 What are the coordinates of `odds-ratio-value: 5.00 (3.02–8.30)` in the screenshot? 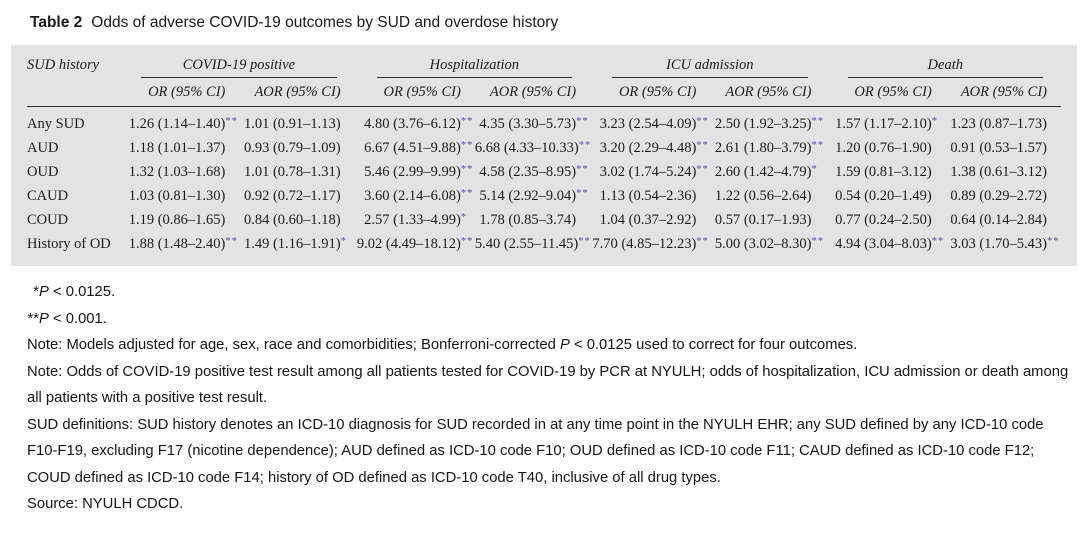 It's located at (763, 244).